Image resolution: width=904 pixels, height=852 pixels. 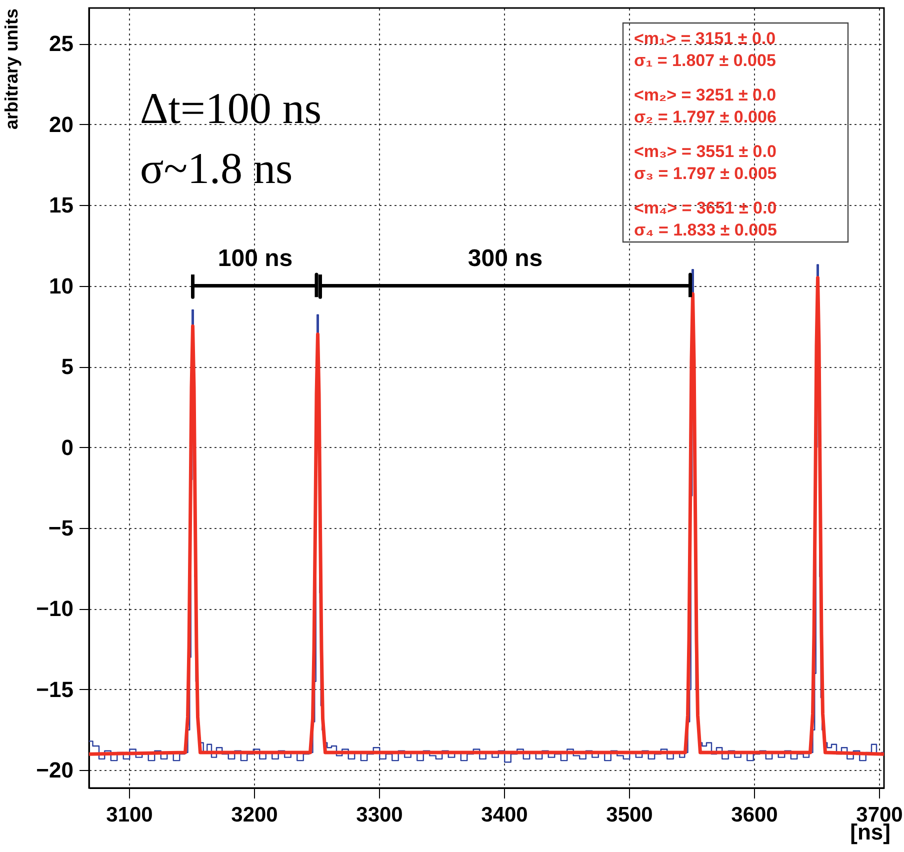 What do you see at coordinates (504, 815) in the screenshot?
I see `x-tick-label: 3400` at bounding box center [504, 815].